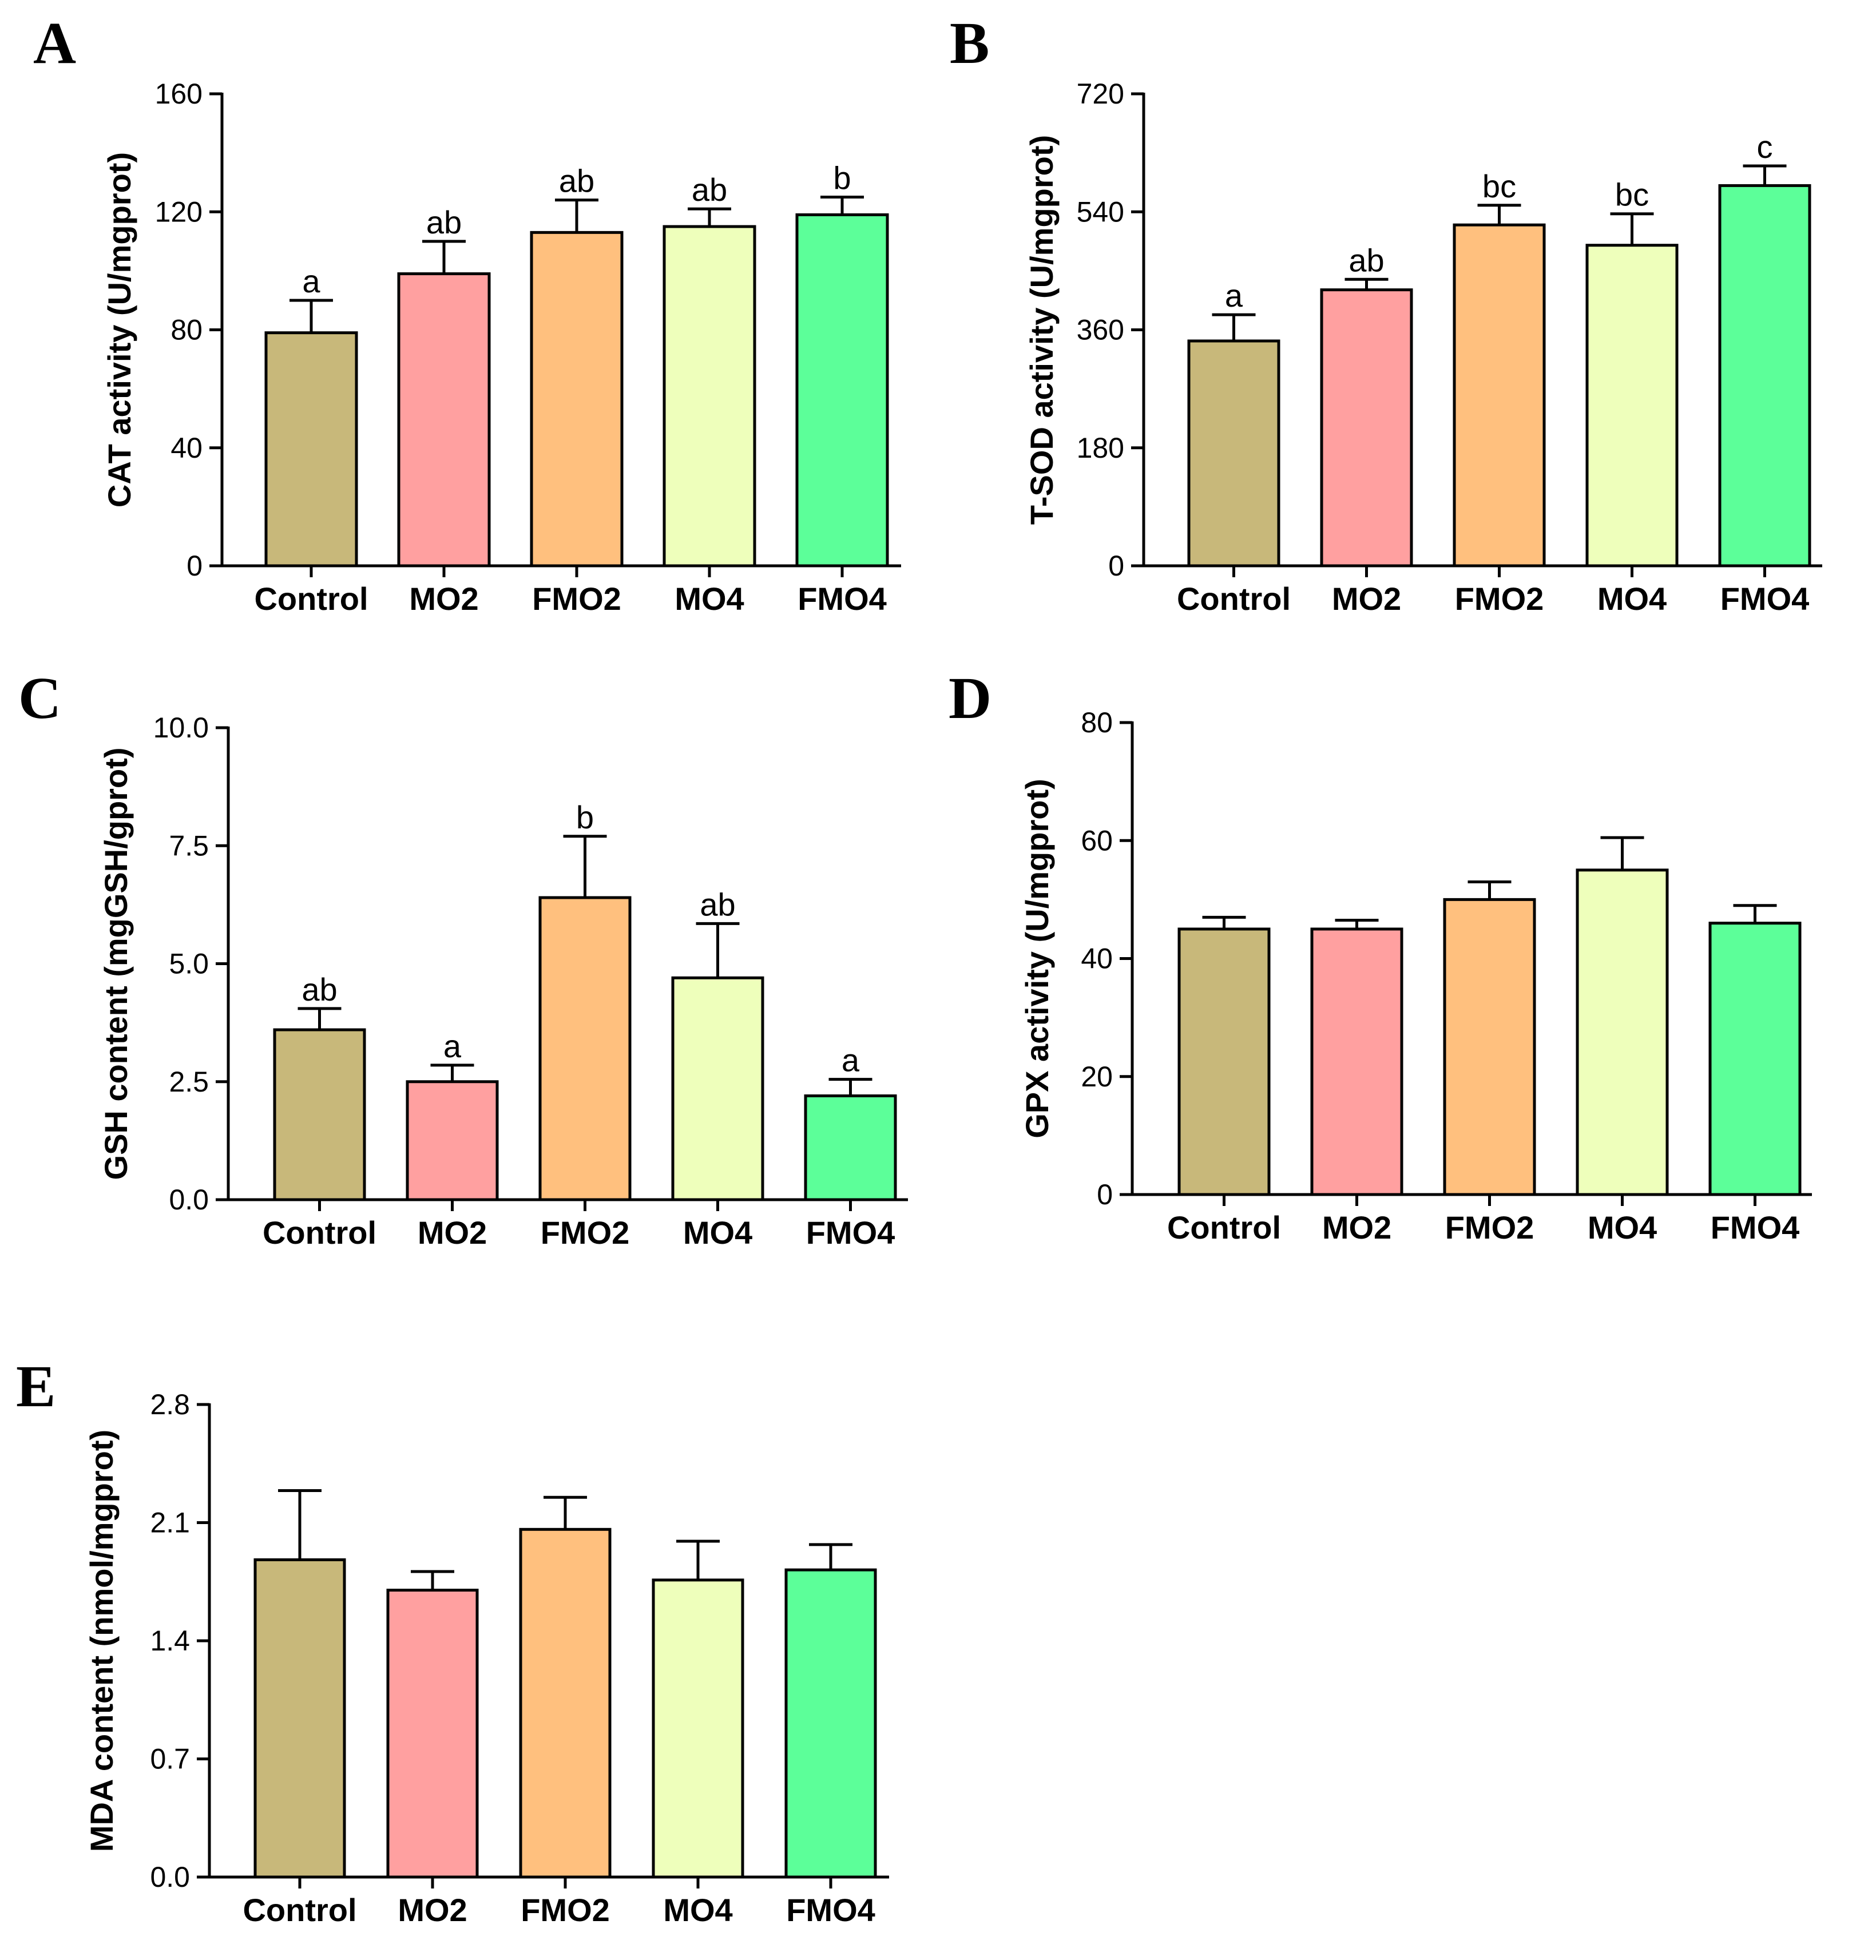 Image resolution: width=1876 pixels, height=1960 pixels. What do you see at coordinates (433, 1734) in the screenshot?
I see `panel-e-bar-mo2` at bounding box center [433, 1734].